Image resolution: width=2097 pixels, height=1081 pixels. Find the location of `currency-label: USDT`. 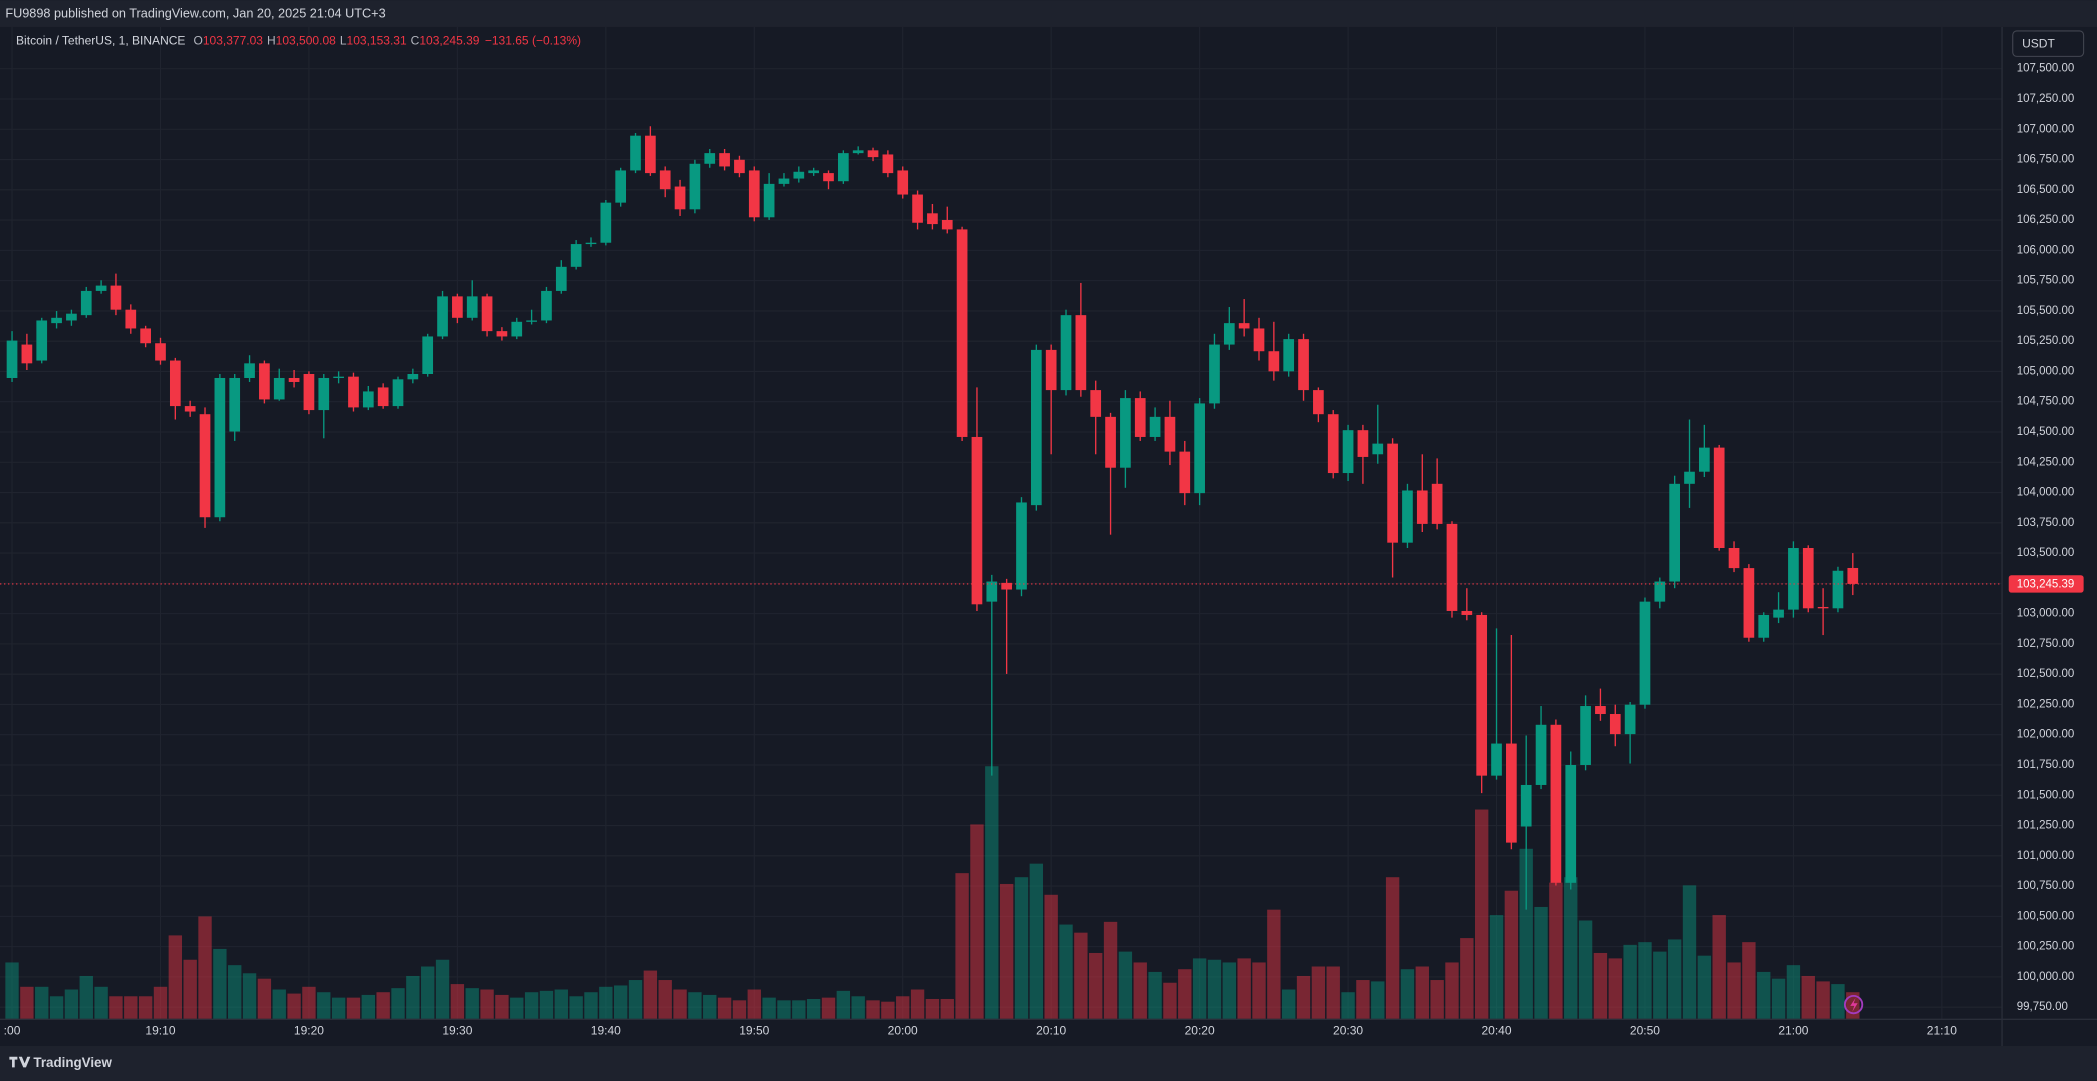

currency-label: USDT is located at coordinates (2038, 44).